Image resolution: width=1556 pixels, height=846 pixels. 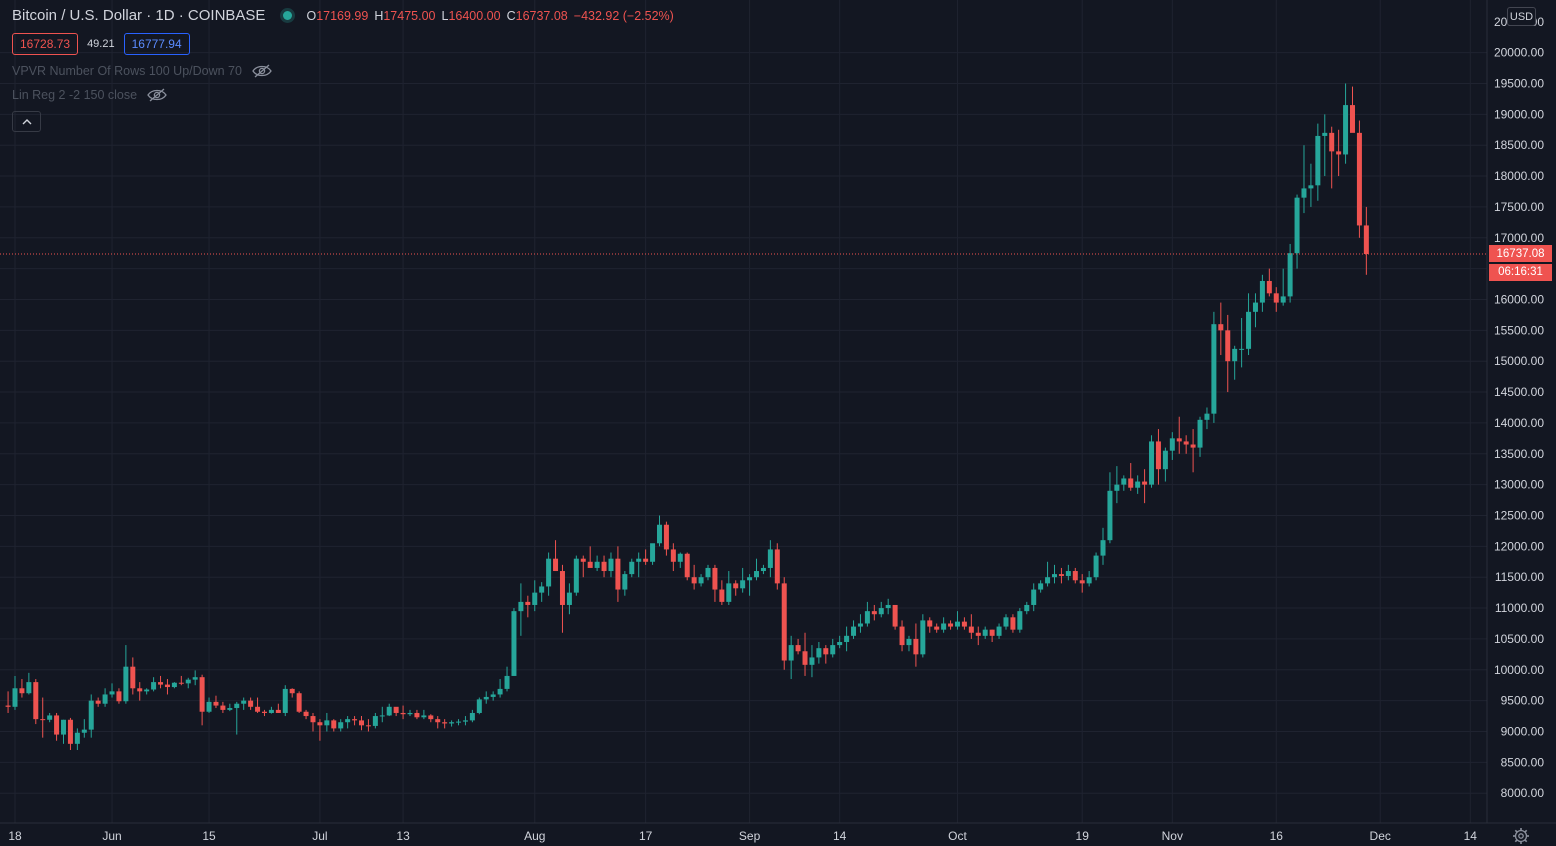 I want to click on indicator-vpvr: VPVR Number Of Rows 100 Up/Down 70, so click(x=142, y=71).